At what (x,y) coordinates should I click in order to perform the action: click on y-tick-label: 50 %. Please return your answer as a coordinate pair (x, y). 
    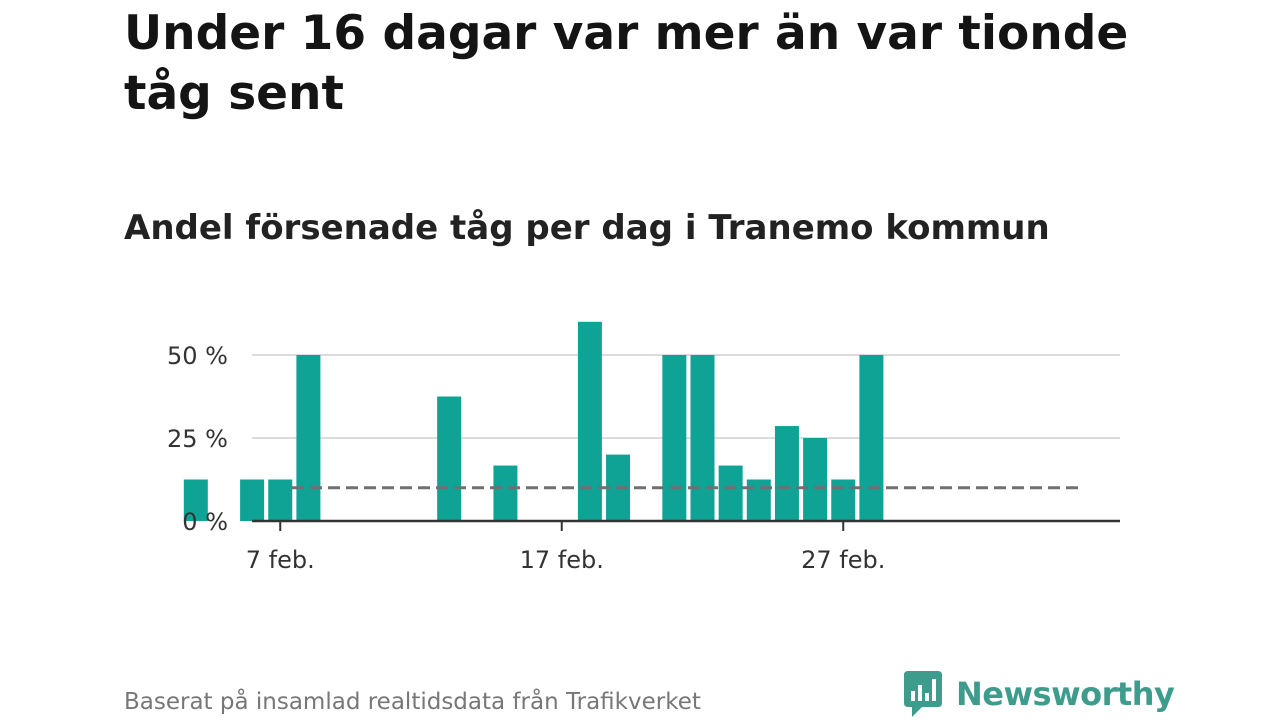
    Looking at the image, I should click on (197, 356).